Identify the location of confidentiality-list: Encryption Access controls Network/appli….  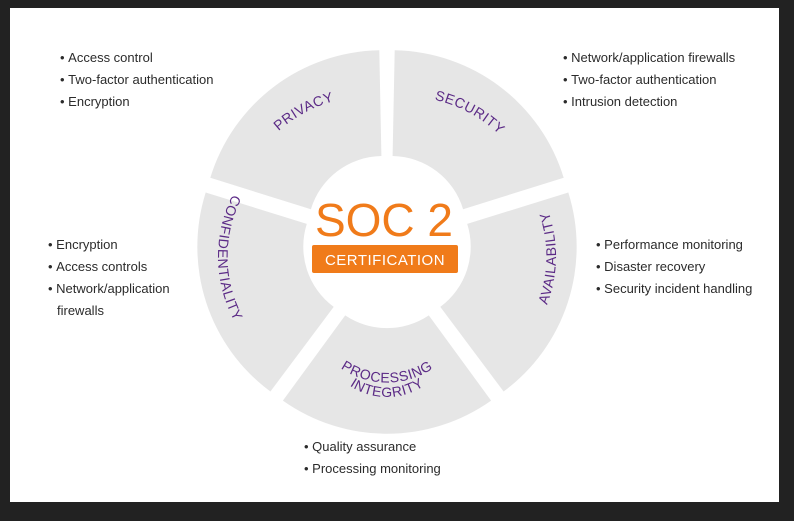
(123, 278).